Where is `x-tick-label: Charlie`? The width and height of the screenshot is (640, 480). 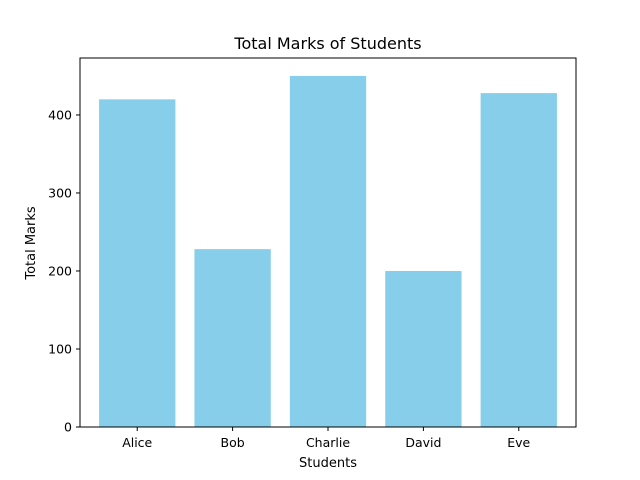 x-tick-label: Charlie is located at coordinates (328, 442).